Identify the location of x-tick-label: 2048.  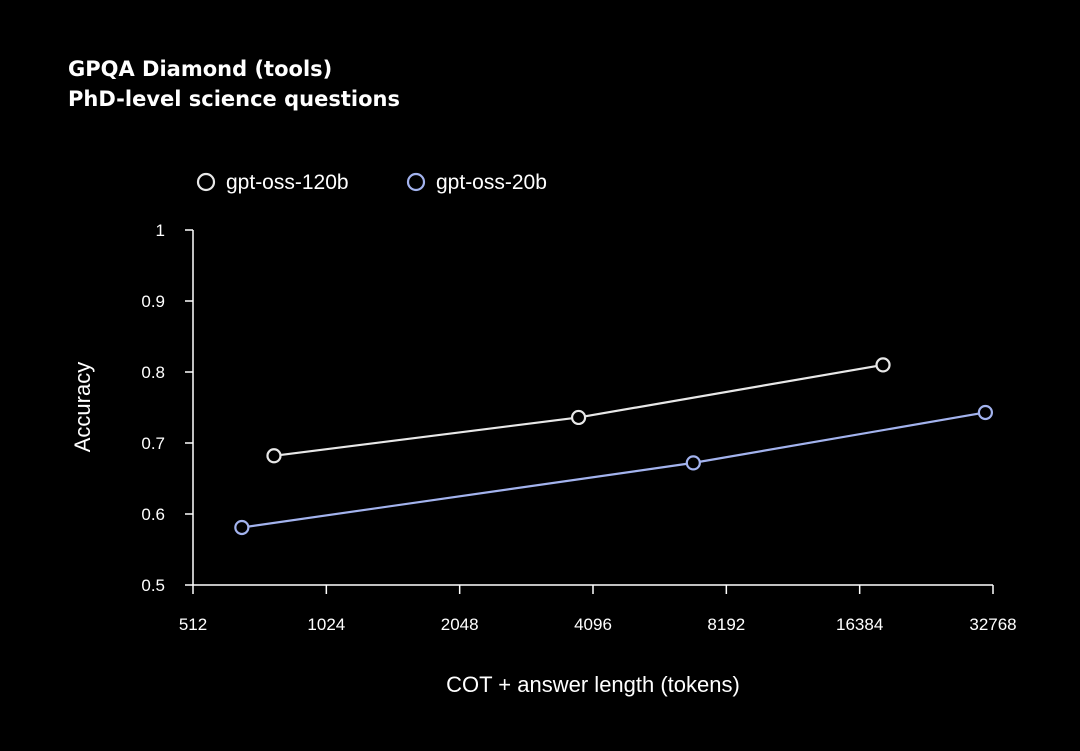
(460, 624).